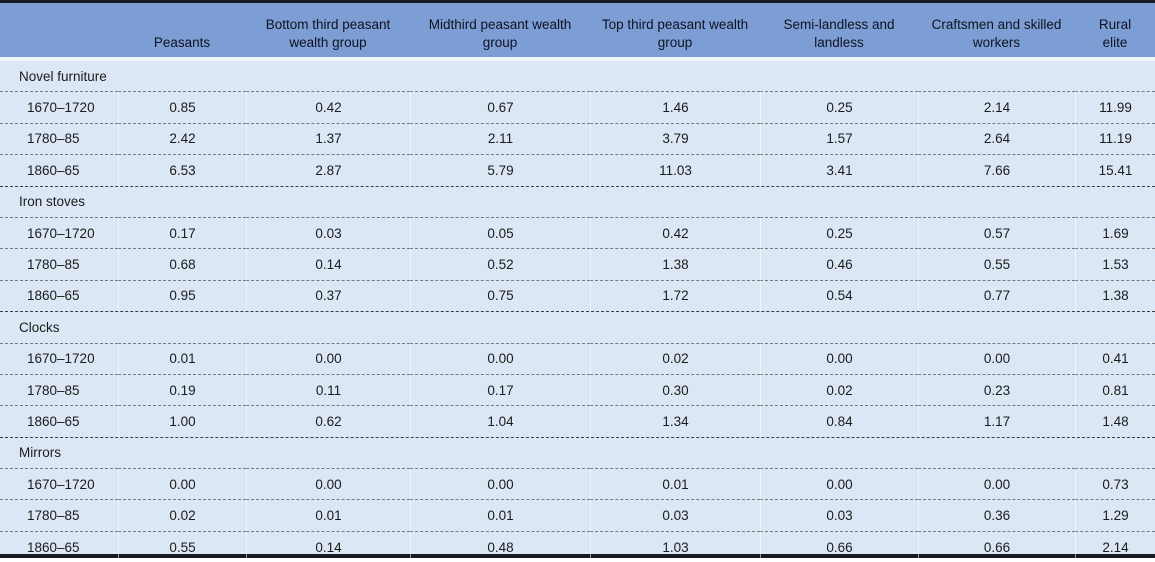 This screenshot has height=562, width=1155. Describe the element at coordinates (577, 201) in the screenshot. I see `section-label: Iron stoves` at that location.